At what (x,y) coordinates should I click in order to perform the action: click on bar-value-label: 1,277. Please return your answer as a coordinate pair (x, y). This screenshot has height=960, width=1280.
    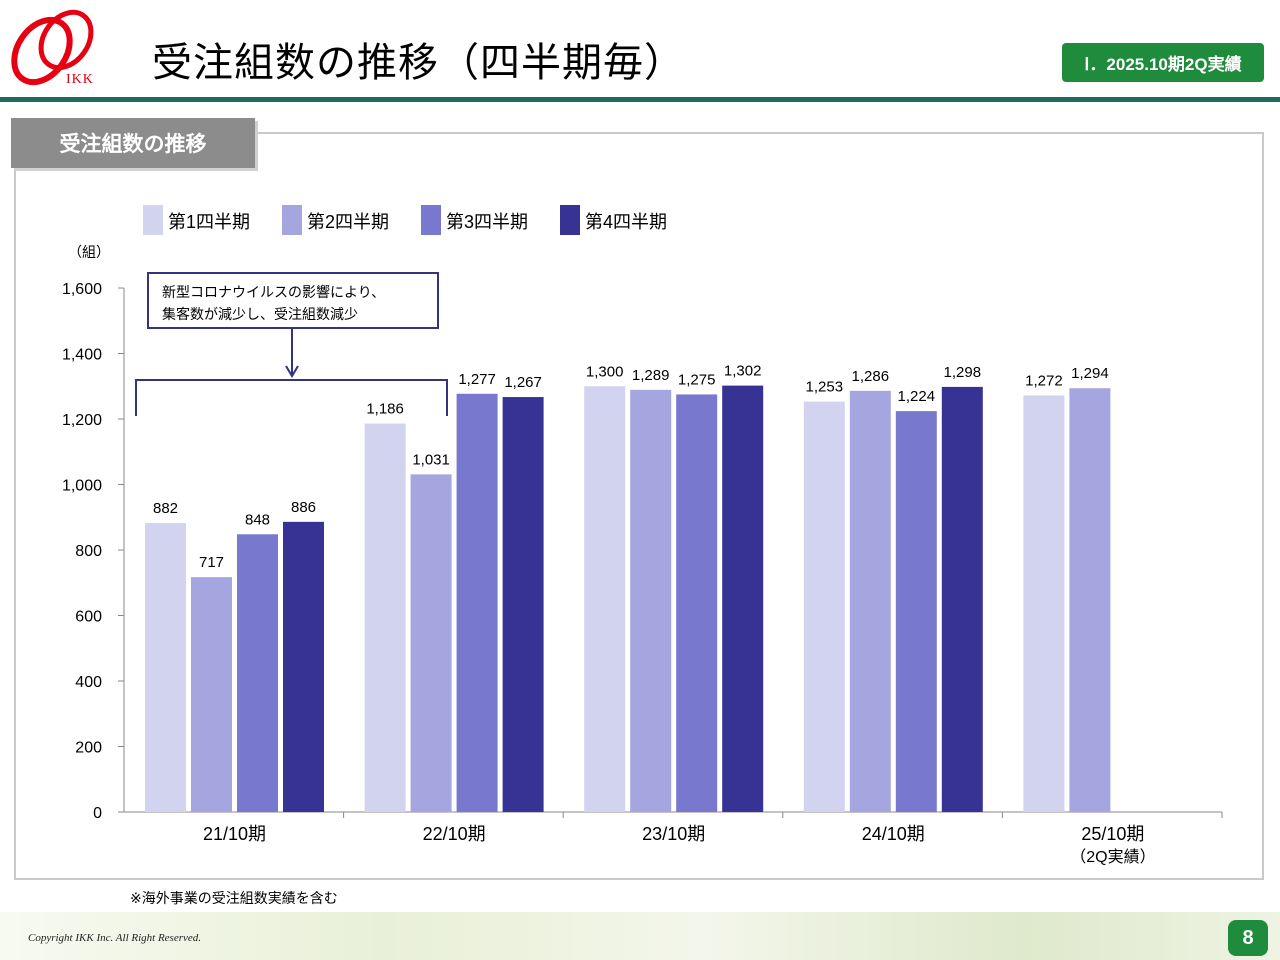
    Looking at the image, I should click on (477, 379).